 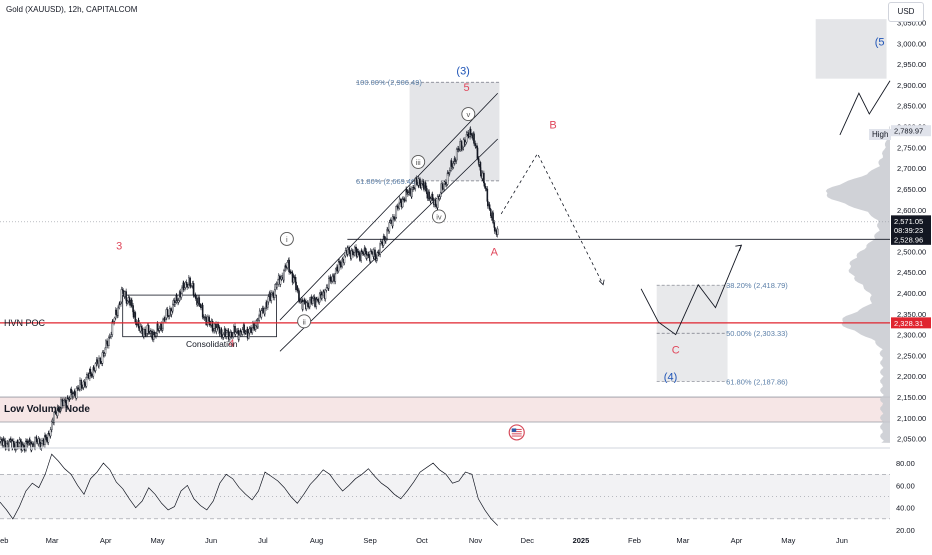 I want to click on price-tick: 2,450.00, so click(x=911, y=272).